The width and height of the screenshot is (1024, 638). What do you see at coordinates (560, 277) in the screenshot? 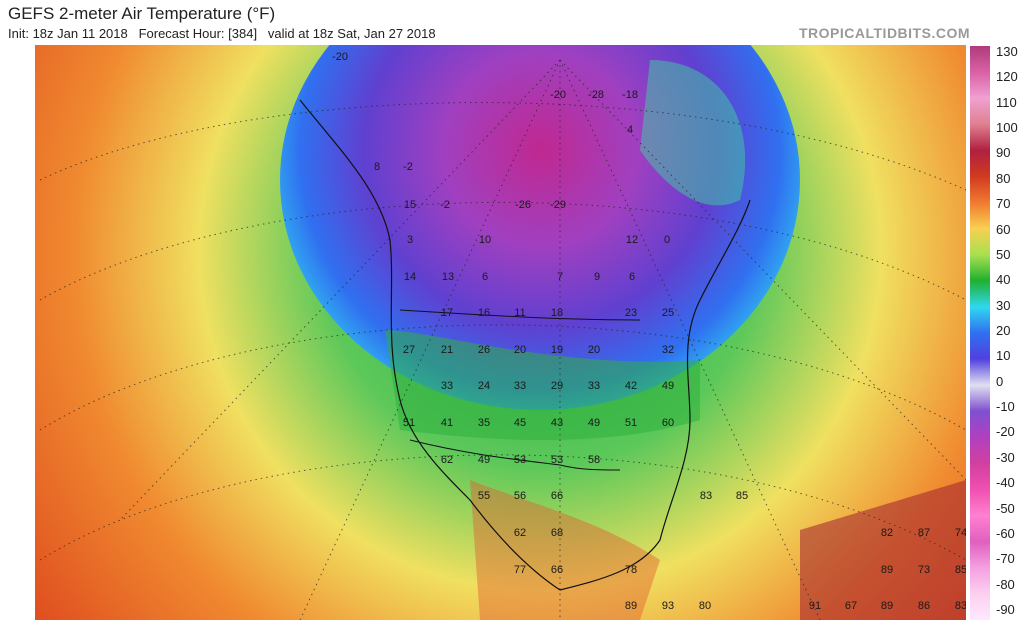
I see `temperature-value-label: 7` at bounding box center [560, 277].